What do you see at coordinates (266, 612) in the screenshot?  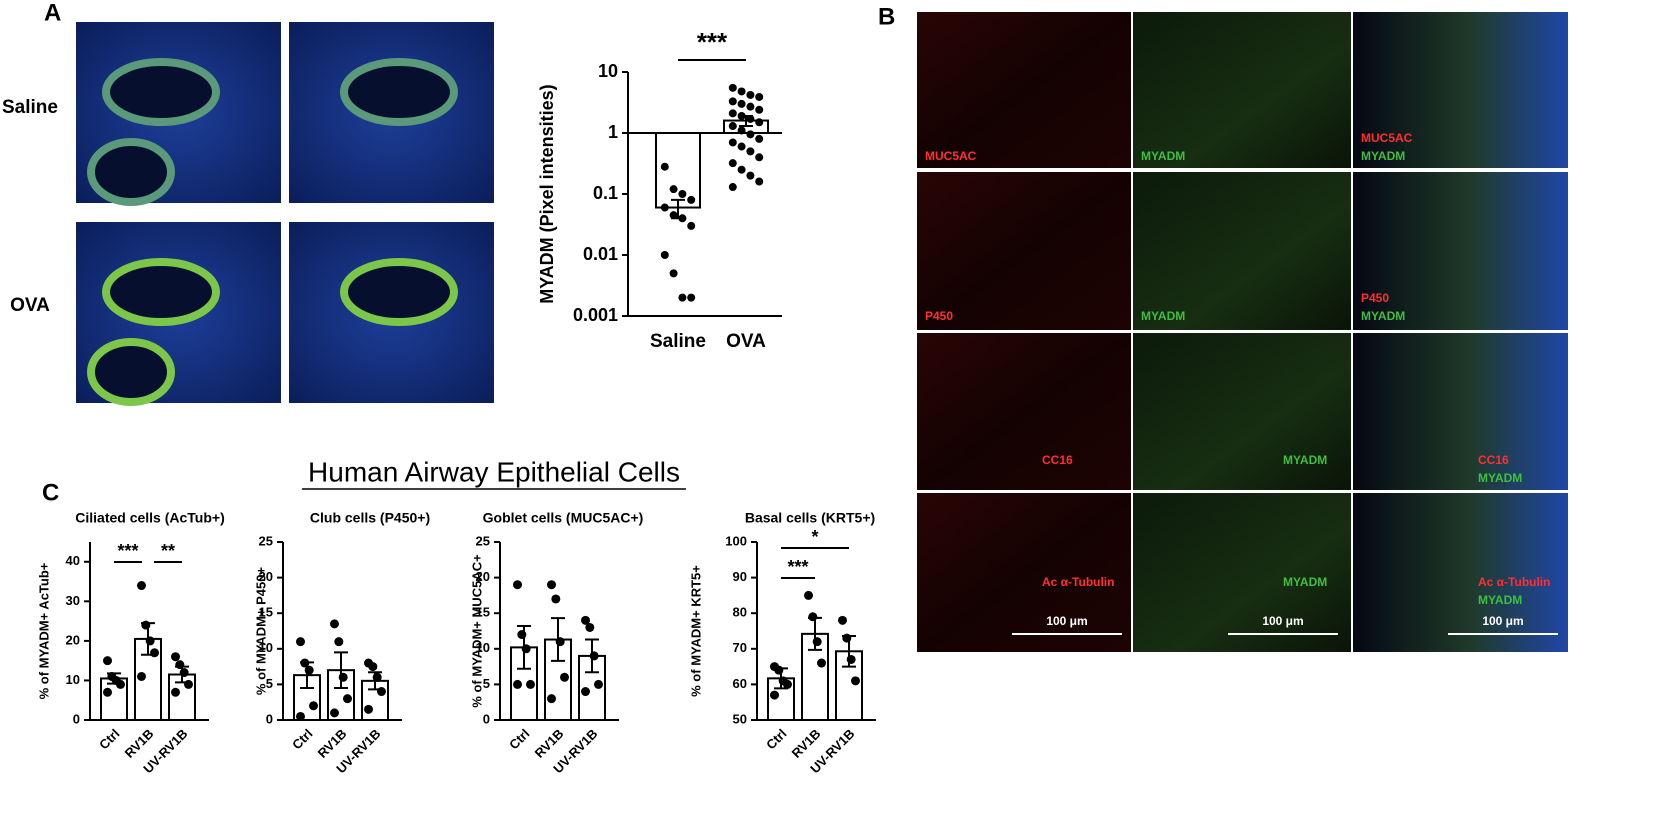 I see `y-tick-label: 15` at bounding box center [266, 612].